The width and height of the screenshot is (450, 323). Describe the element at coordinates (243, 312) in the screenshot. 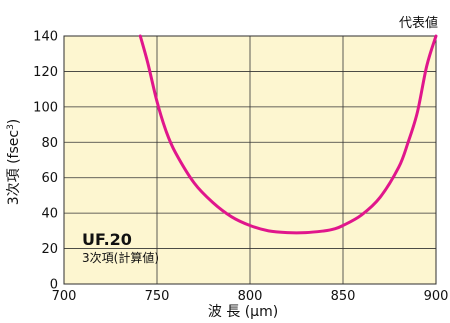

I see `x-axis-label: 波 長 (μm)` at that location.